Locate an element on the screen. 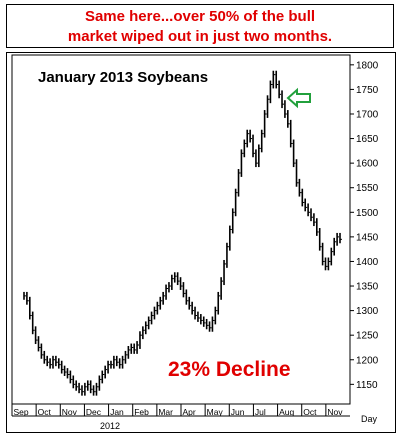 This screenshot has height=438, width=403. x-tick-label: Sep is located at coordinates (21, 412).